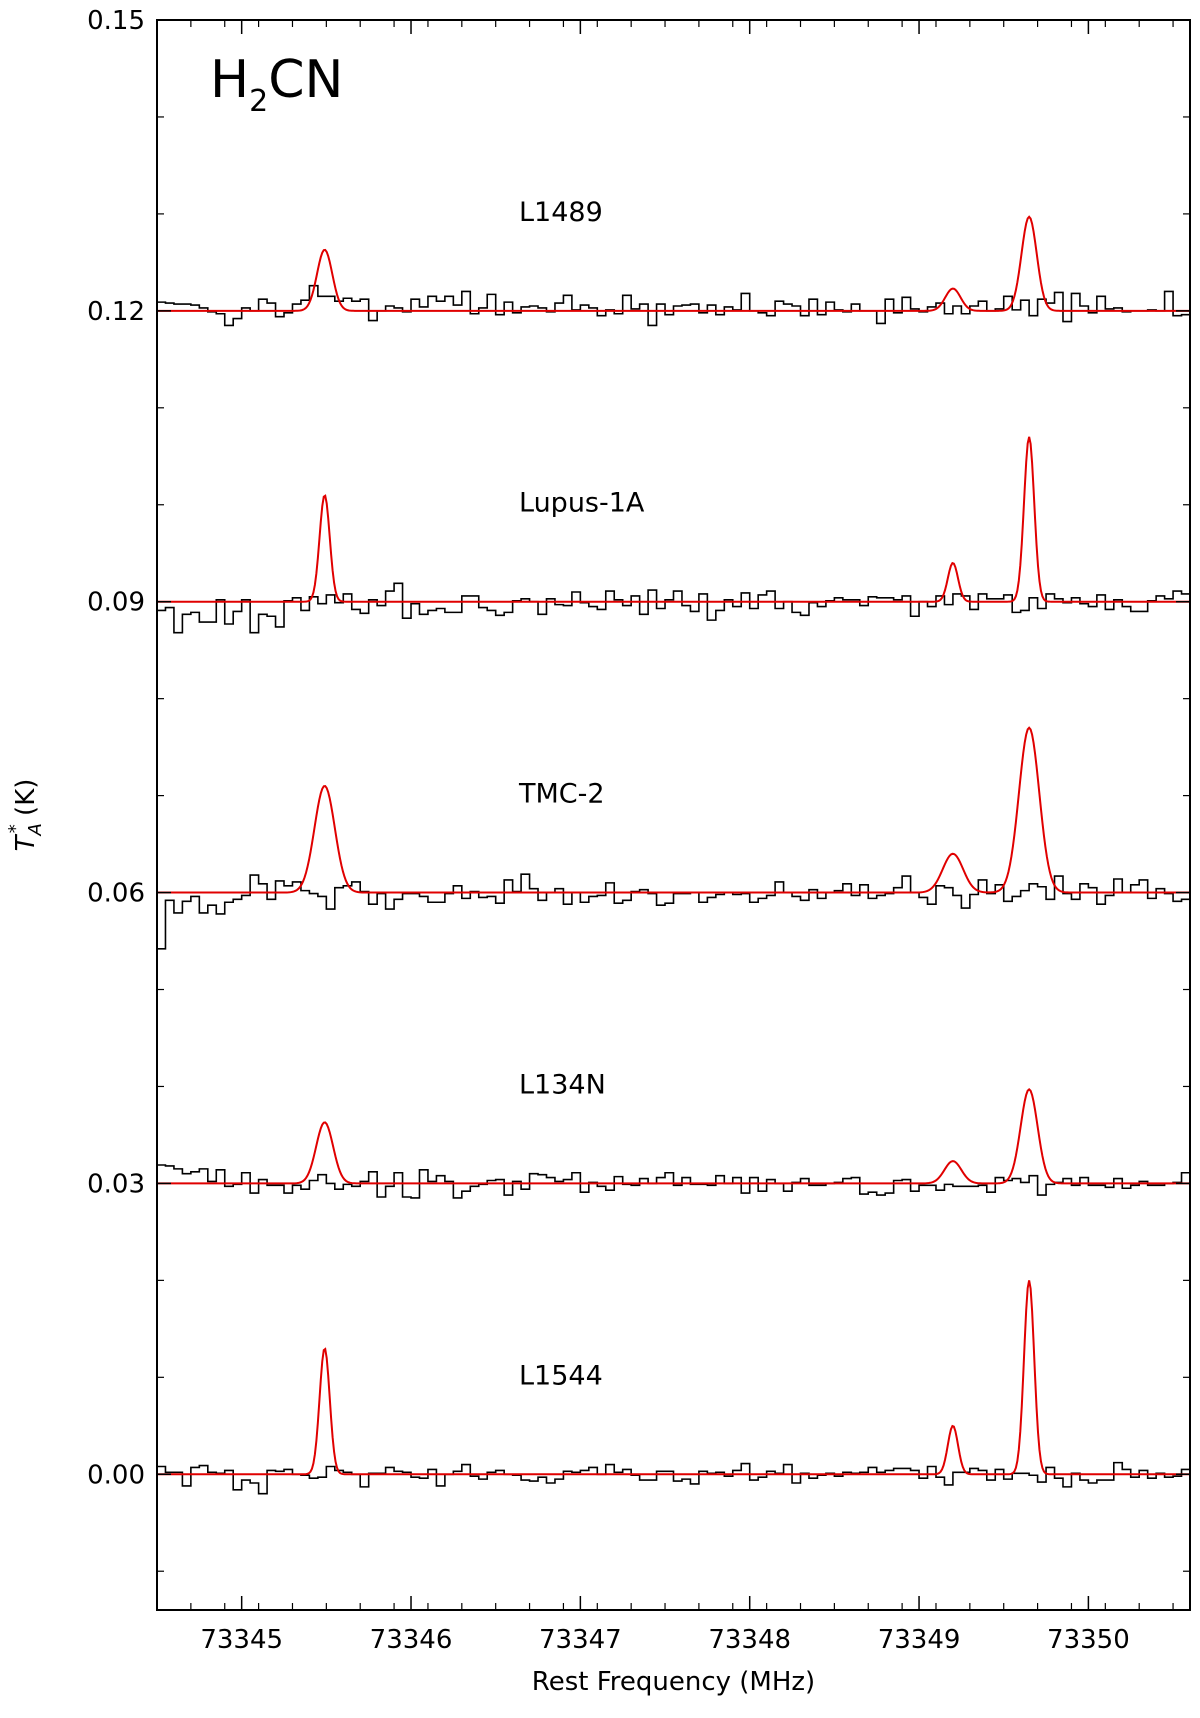 Image resolution: width=1200 pixels, height=1718 pixels. Describe the element at coordinates (673, 1378) in the screenshot. I see `fit-l1544` at that location.